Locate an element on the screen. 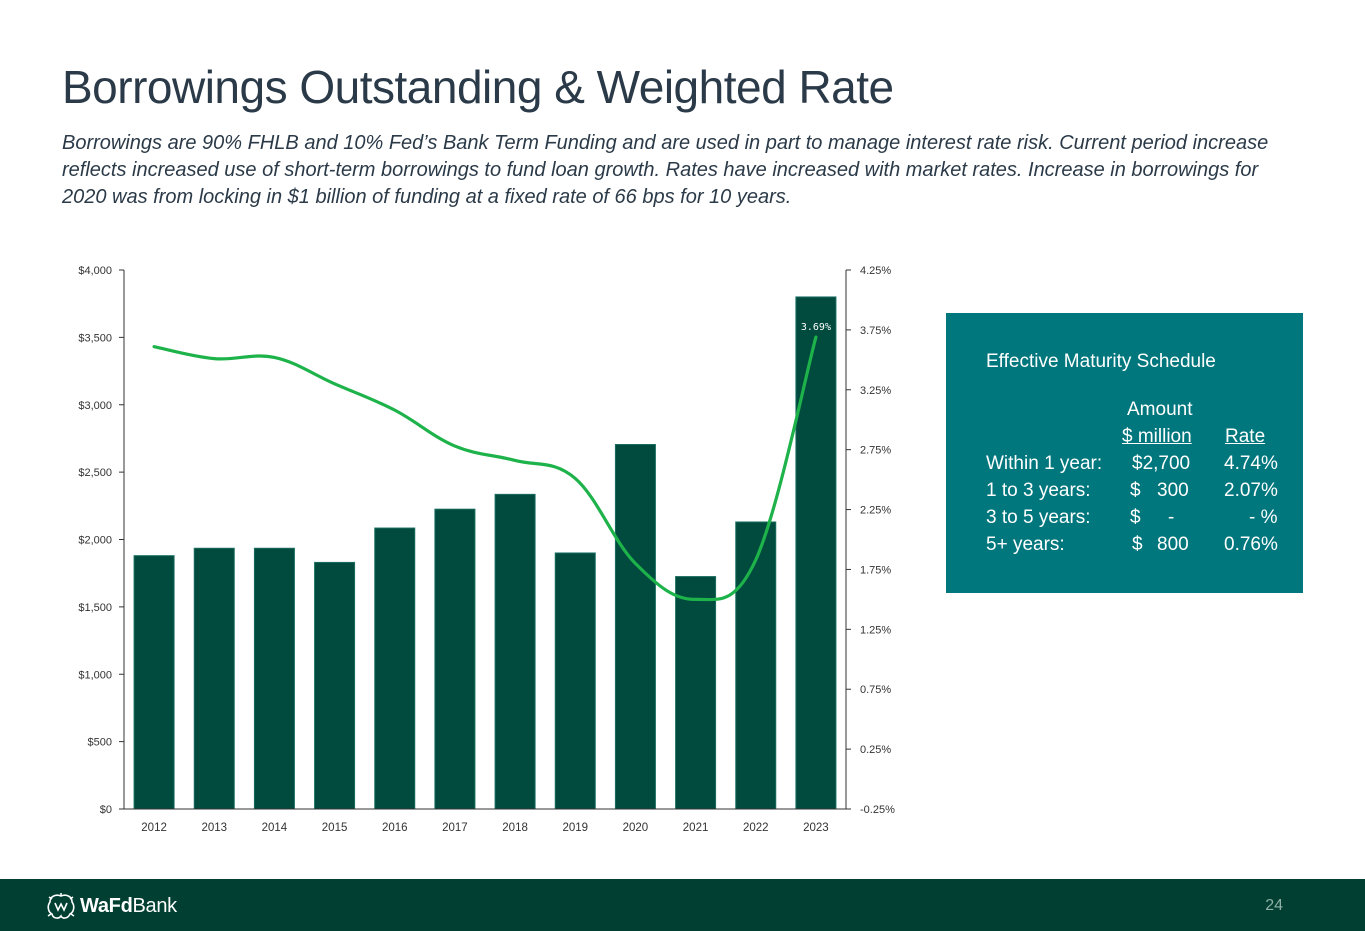 The width and height of the screenshot is (1365, 931). maturity-row-amount: - is located at coordinates (1171, 517).